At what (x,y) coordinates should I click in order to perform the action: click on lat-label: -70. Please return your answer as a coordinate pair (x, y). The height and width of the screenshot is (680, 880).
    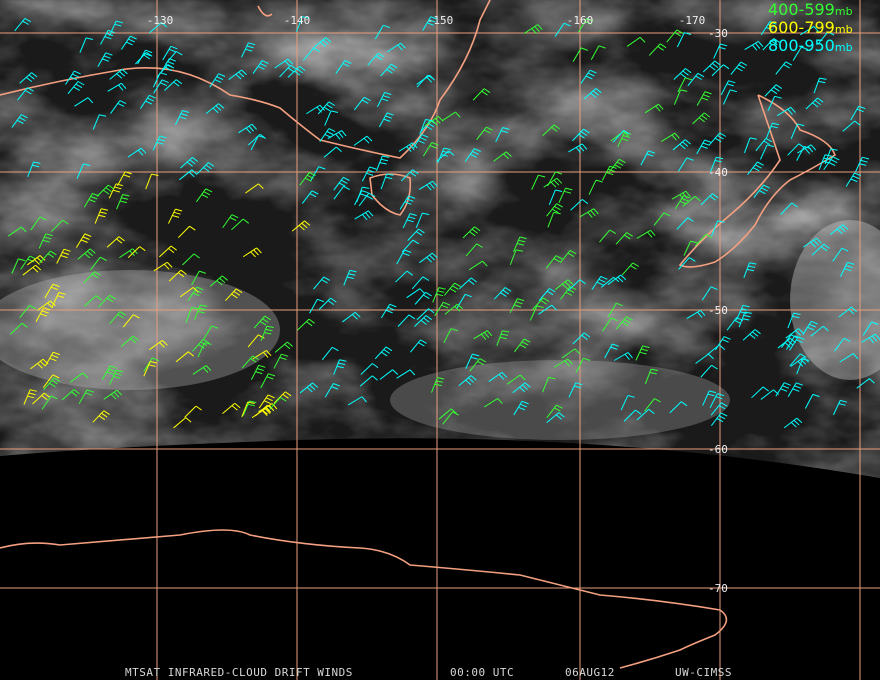
    Looking at the image, I should click on (718, 588).